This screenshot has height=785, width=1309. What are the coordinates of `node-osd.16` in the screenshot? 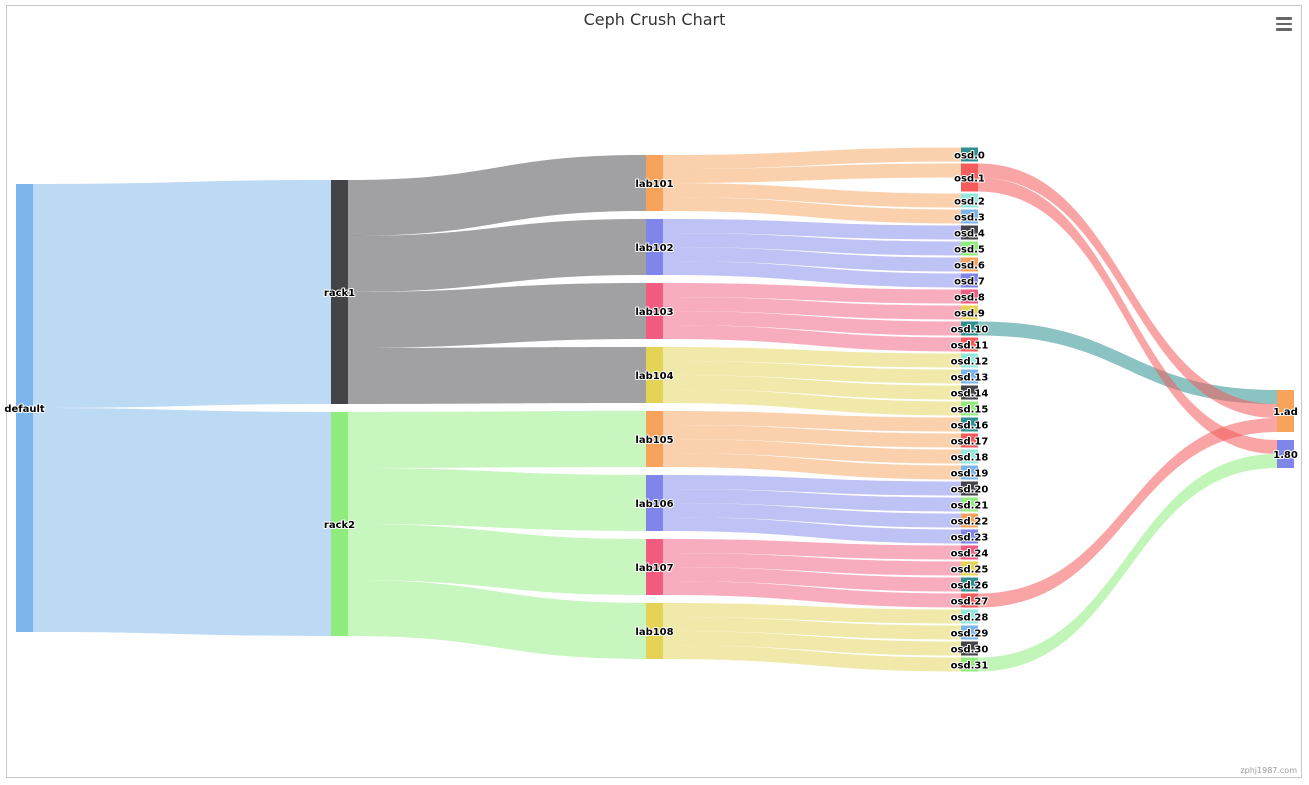 It's located at (969, 424).